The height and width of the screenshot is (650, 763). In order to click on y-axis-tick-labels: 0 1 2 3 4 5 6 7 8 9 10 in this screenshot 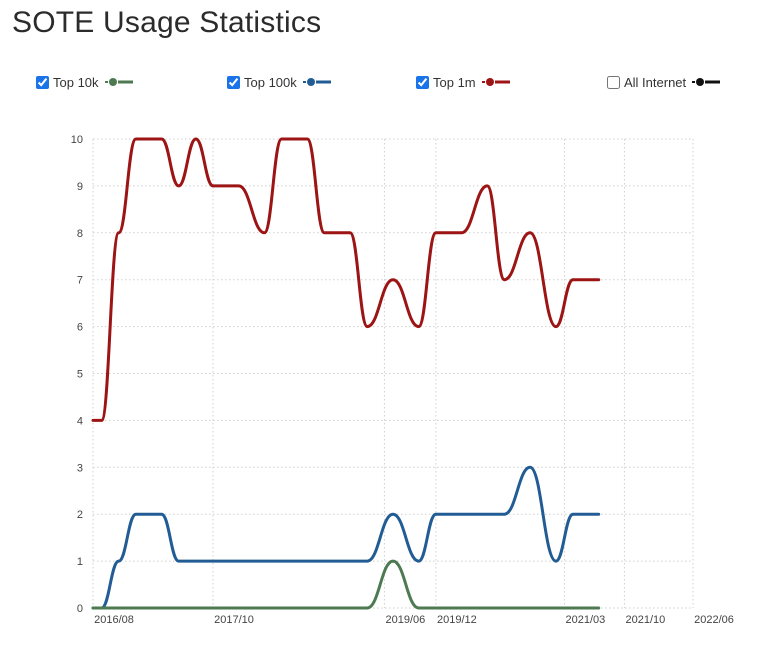, I will do `click(77, 374)`.